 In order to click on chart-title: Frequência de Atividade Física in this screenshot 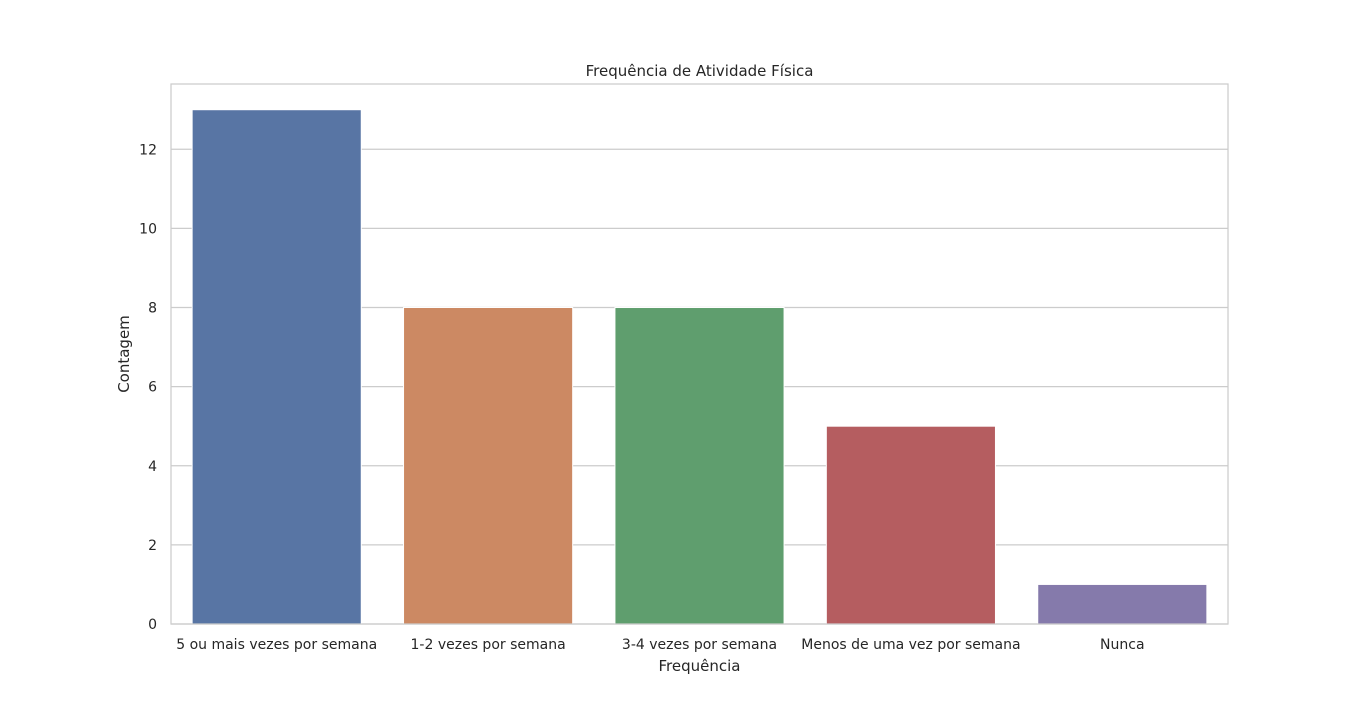, I will do `click(700, 71)`.